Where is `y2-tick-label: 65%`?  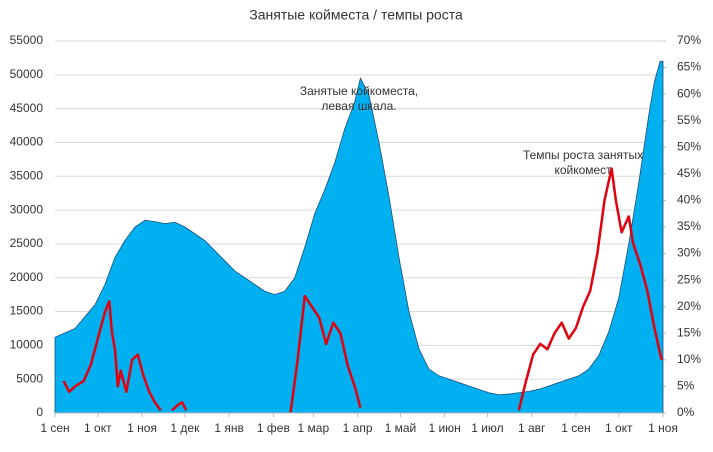 y2-tick-label: 65% is located at coordinates (689, 67).